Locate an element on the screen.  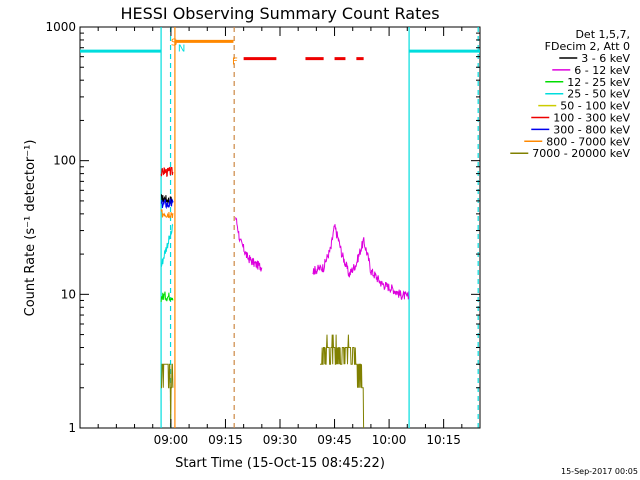
y-tick-label: 100 is located at coordinates (64, 161).